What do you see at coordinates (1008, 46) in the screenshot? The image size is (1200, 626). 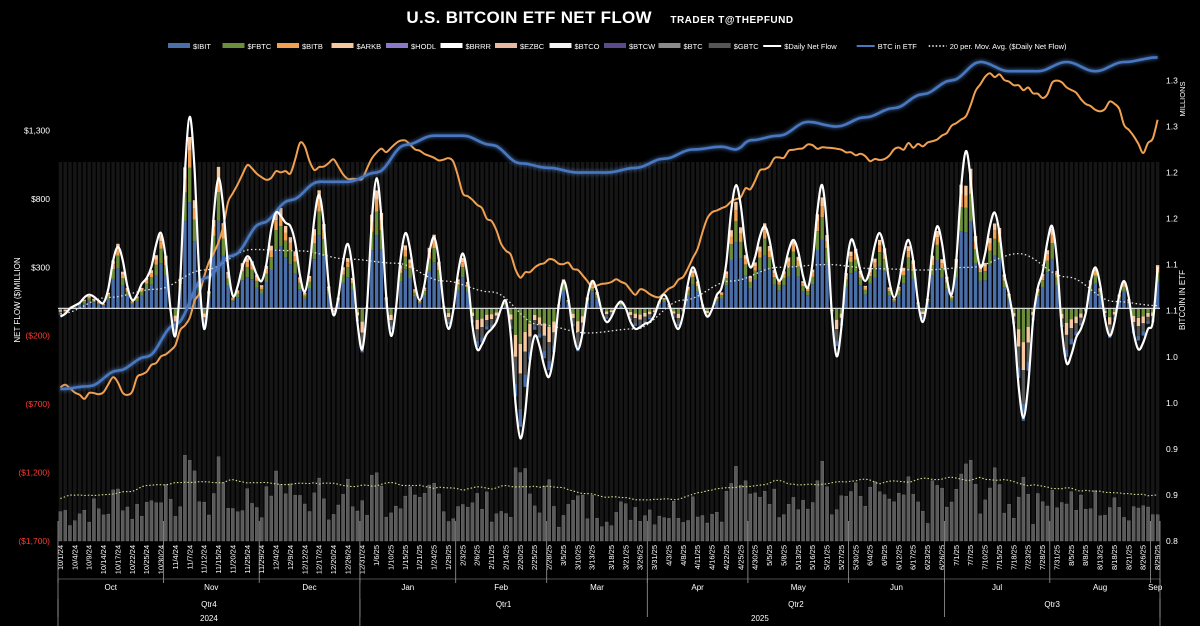 I see `legend-label: 20 per. Mov. Avg. ($Daily Net Flow)` at bounding box center [1008, 46].